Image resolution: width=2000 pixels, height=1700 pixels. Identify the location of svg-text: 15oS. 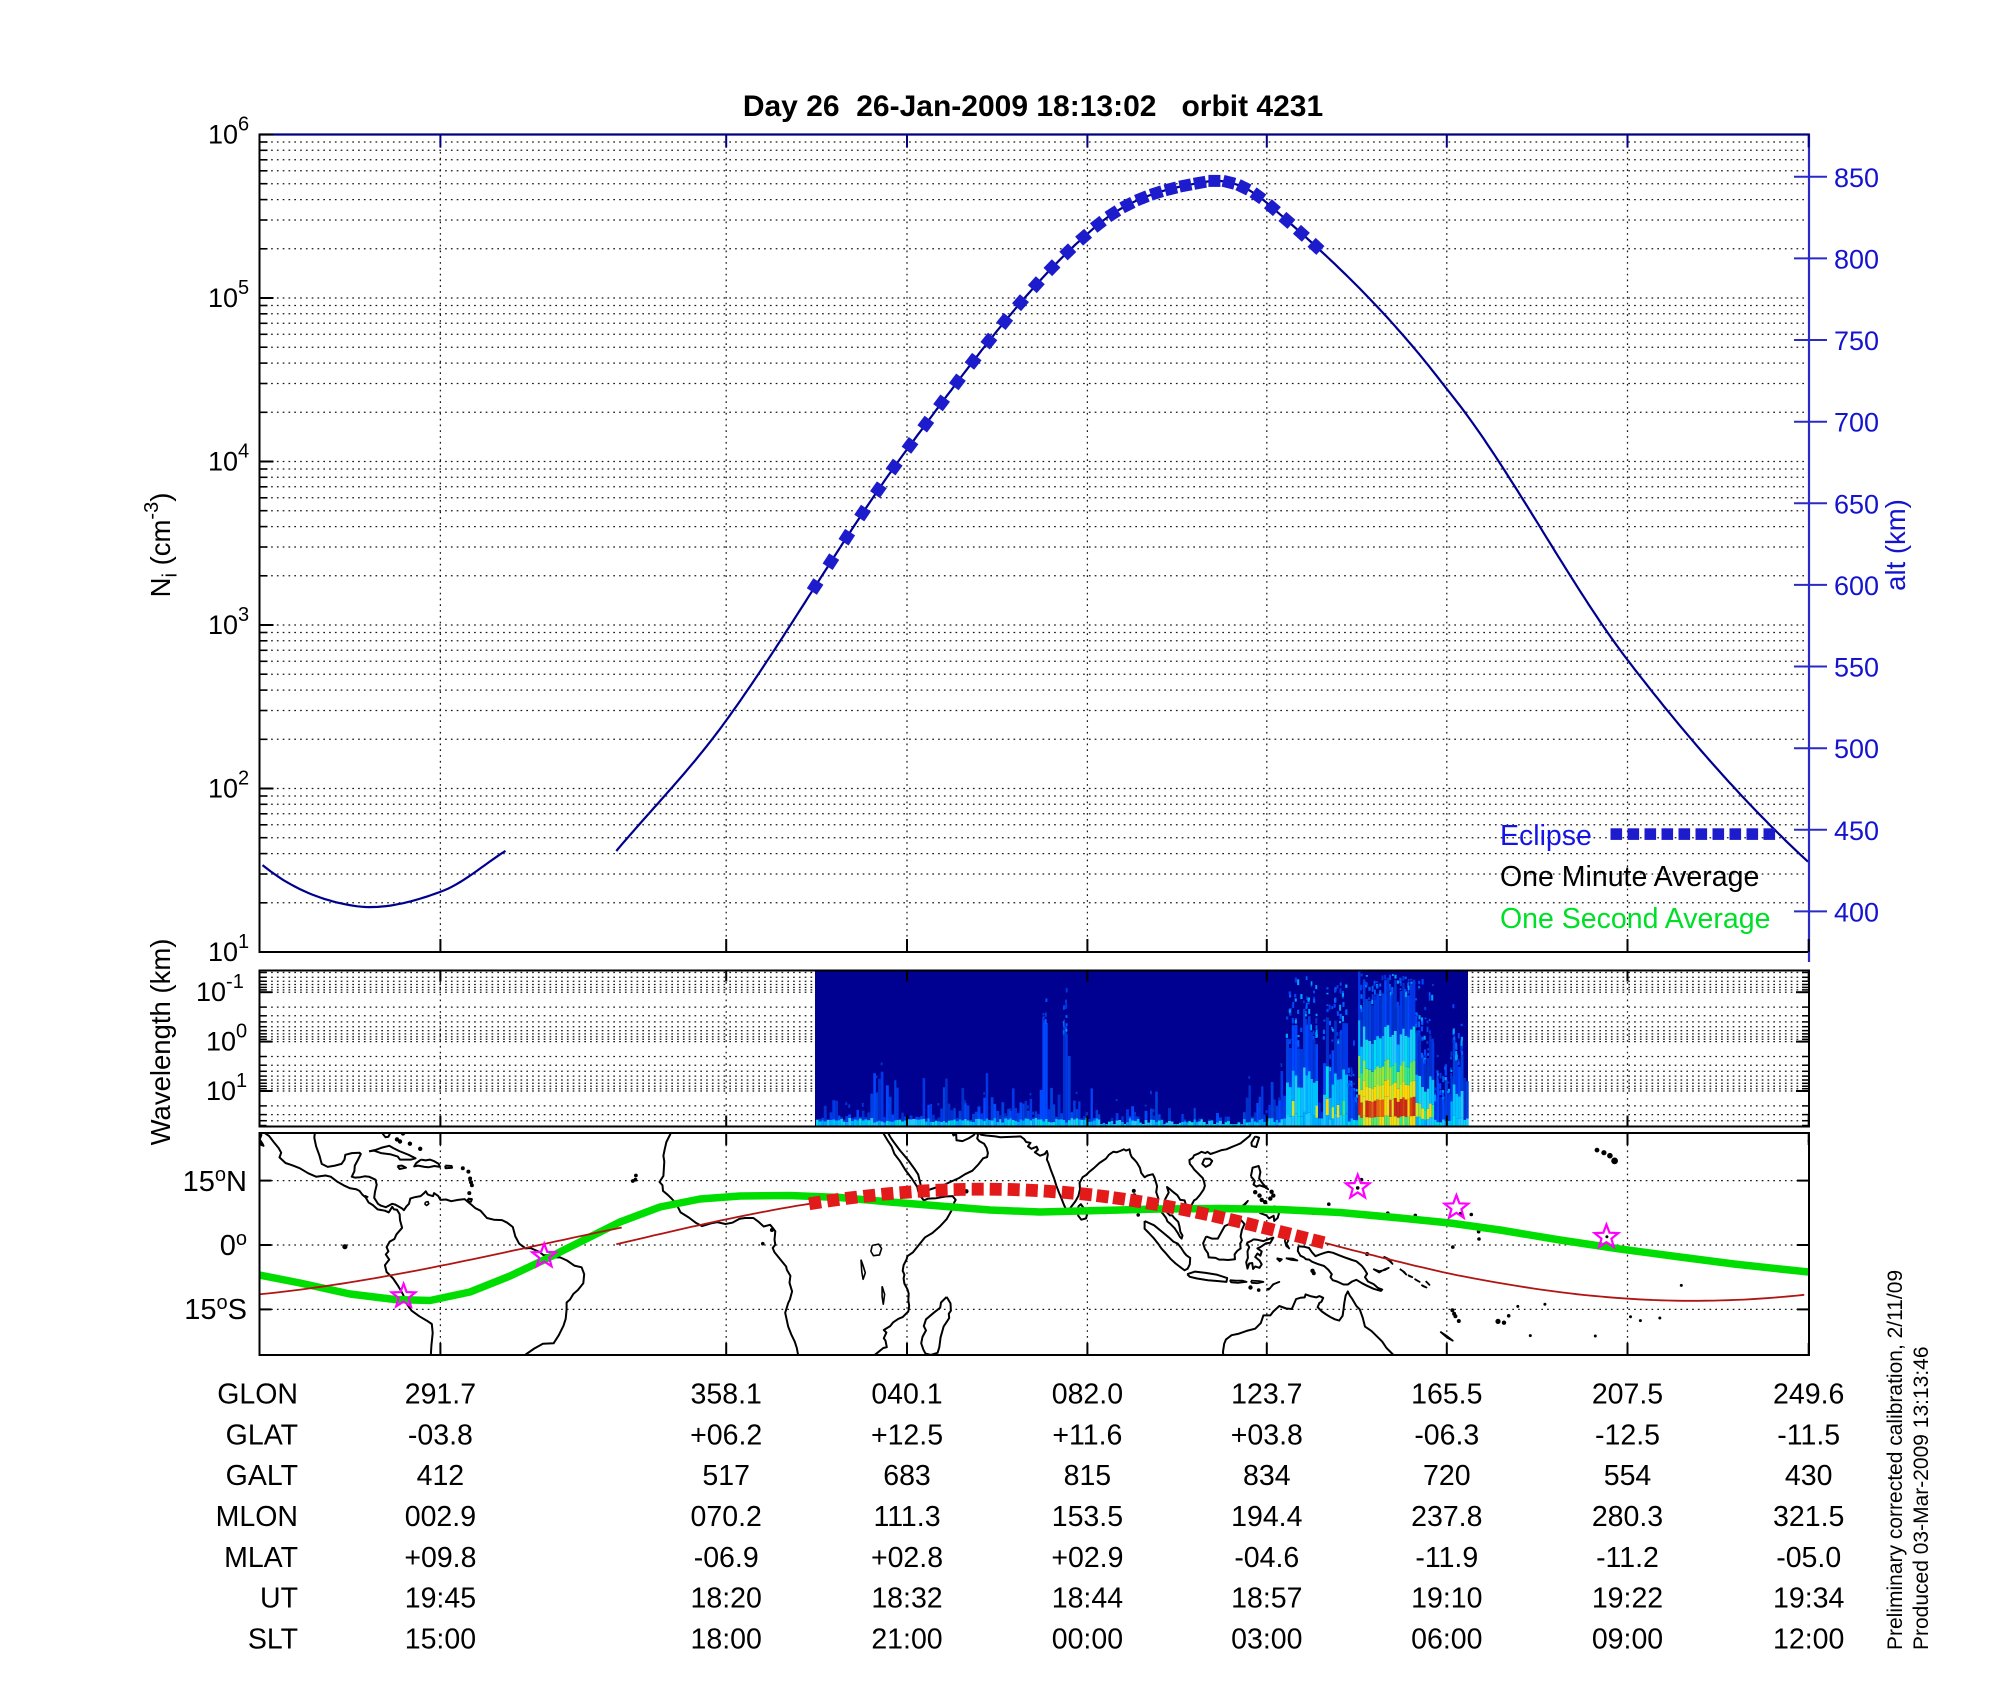
(215, 1309).